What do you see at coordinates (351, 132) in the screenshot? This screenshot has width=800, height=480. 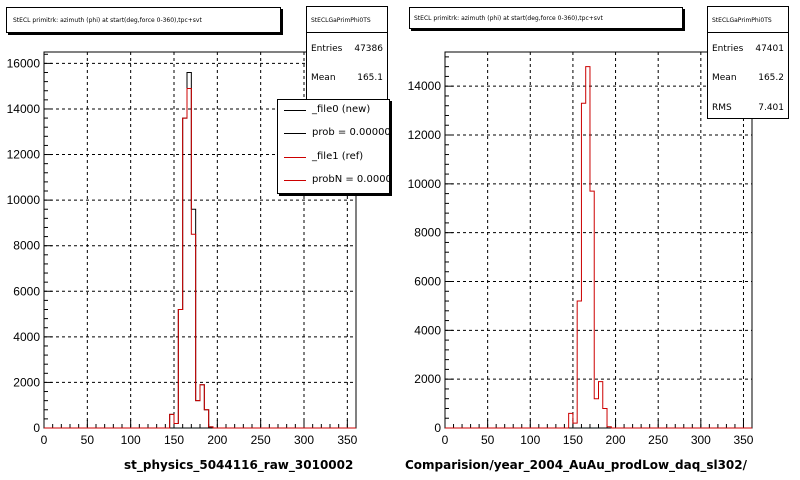 I see `legend-label-prob: prob = 0.000001` at bounding box center [351, 132].